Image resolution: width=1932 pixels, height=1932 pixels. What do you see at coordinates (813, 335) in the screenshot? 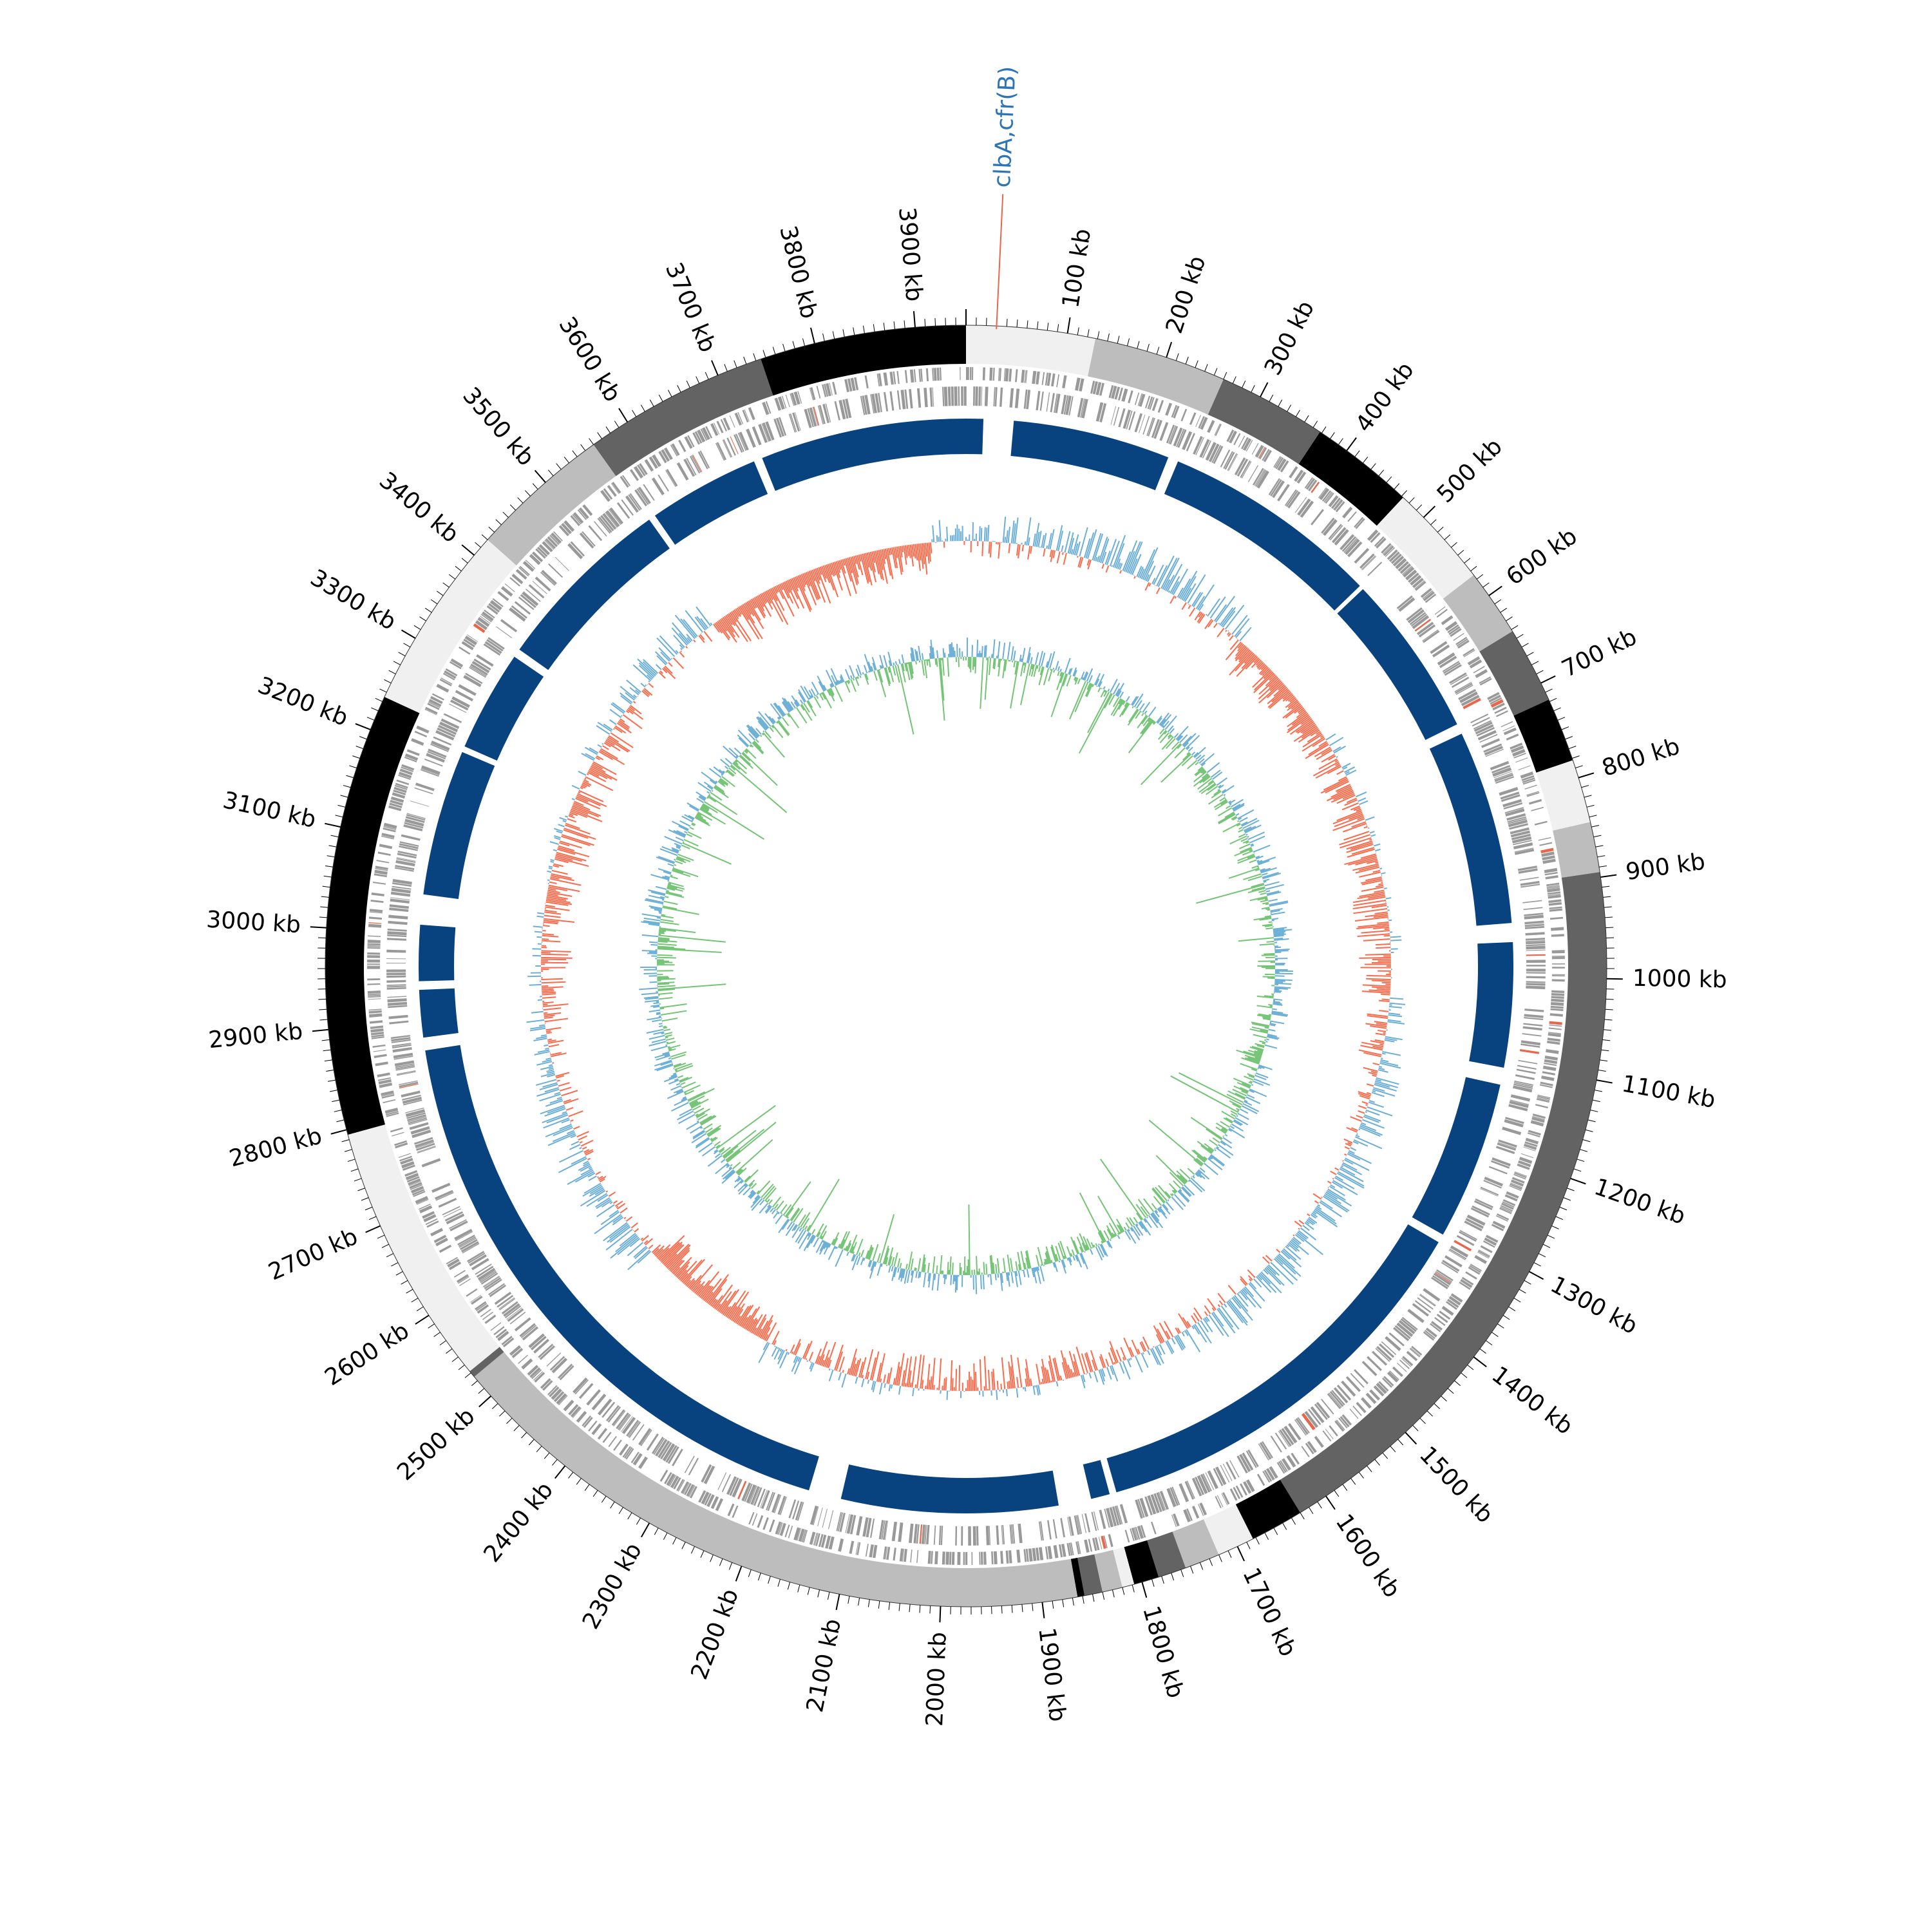
I see `major-tick` at bounding box center [813, 335].